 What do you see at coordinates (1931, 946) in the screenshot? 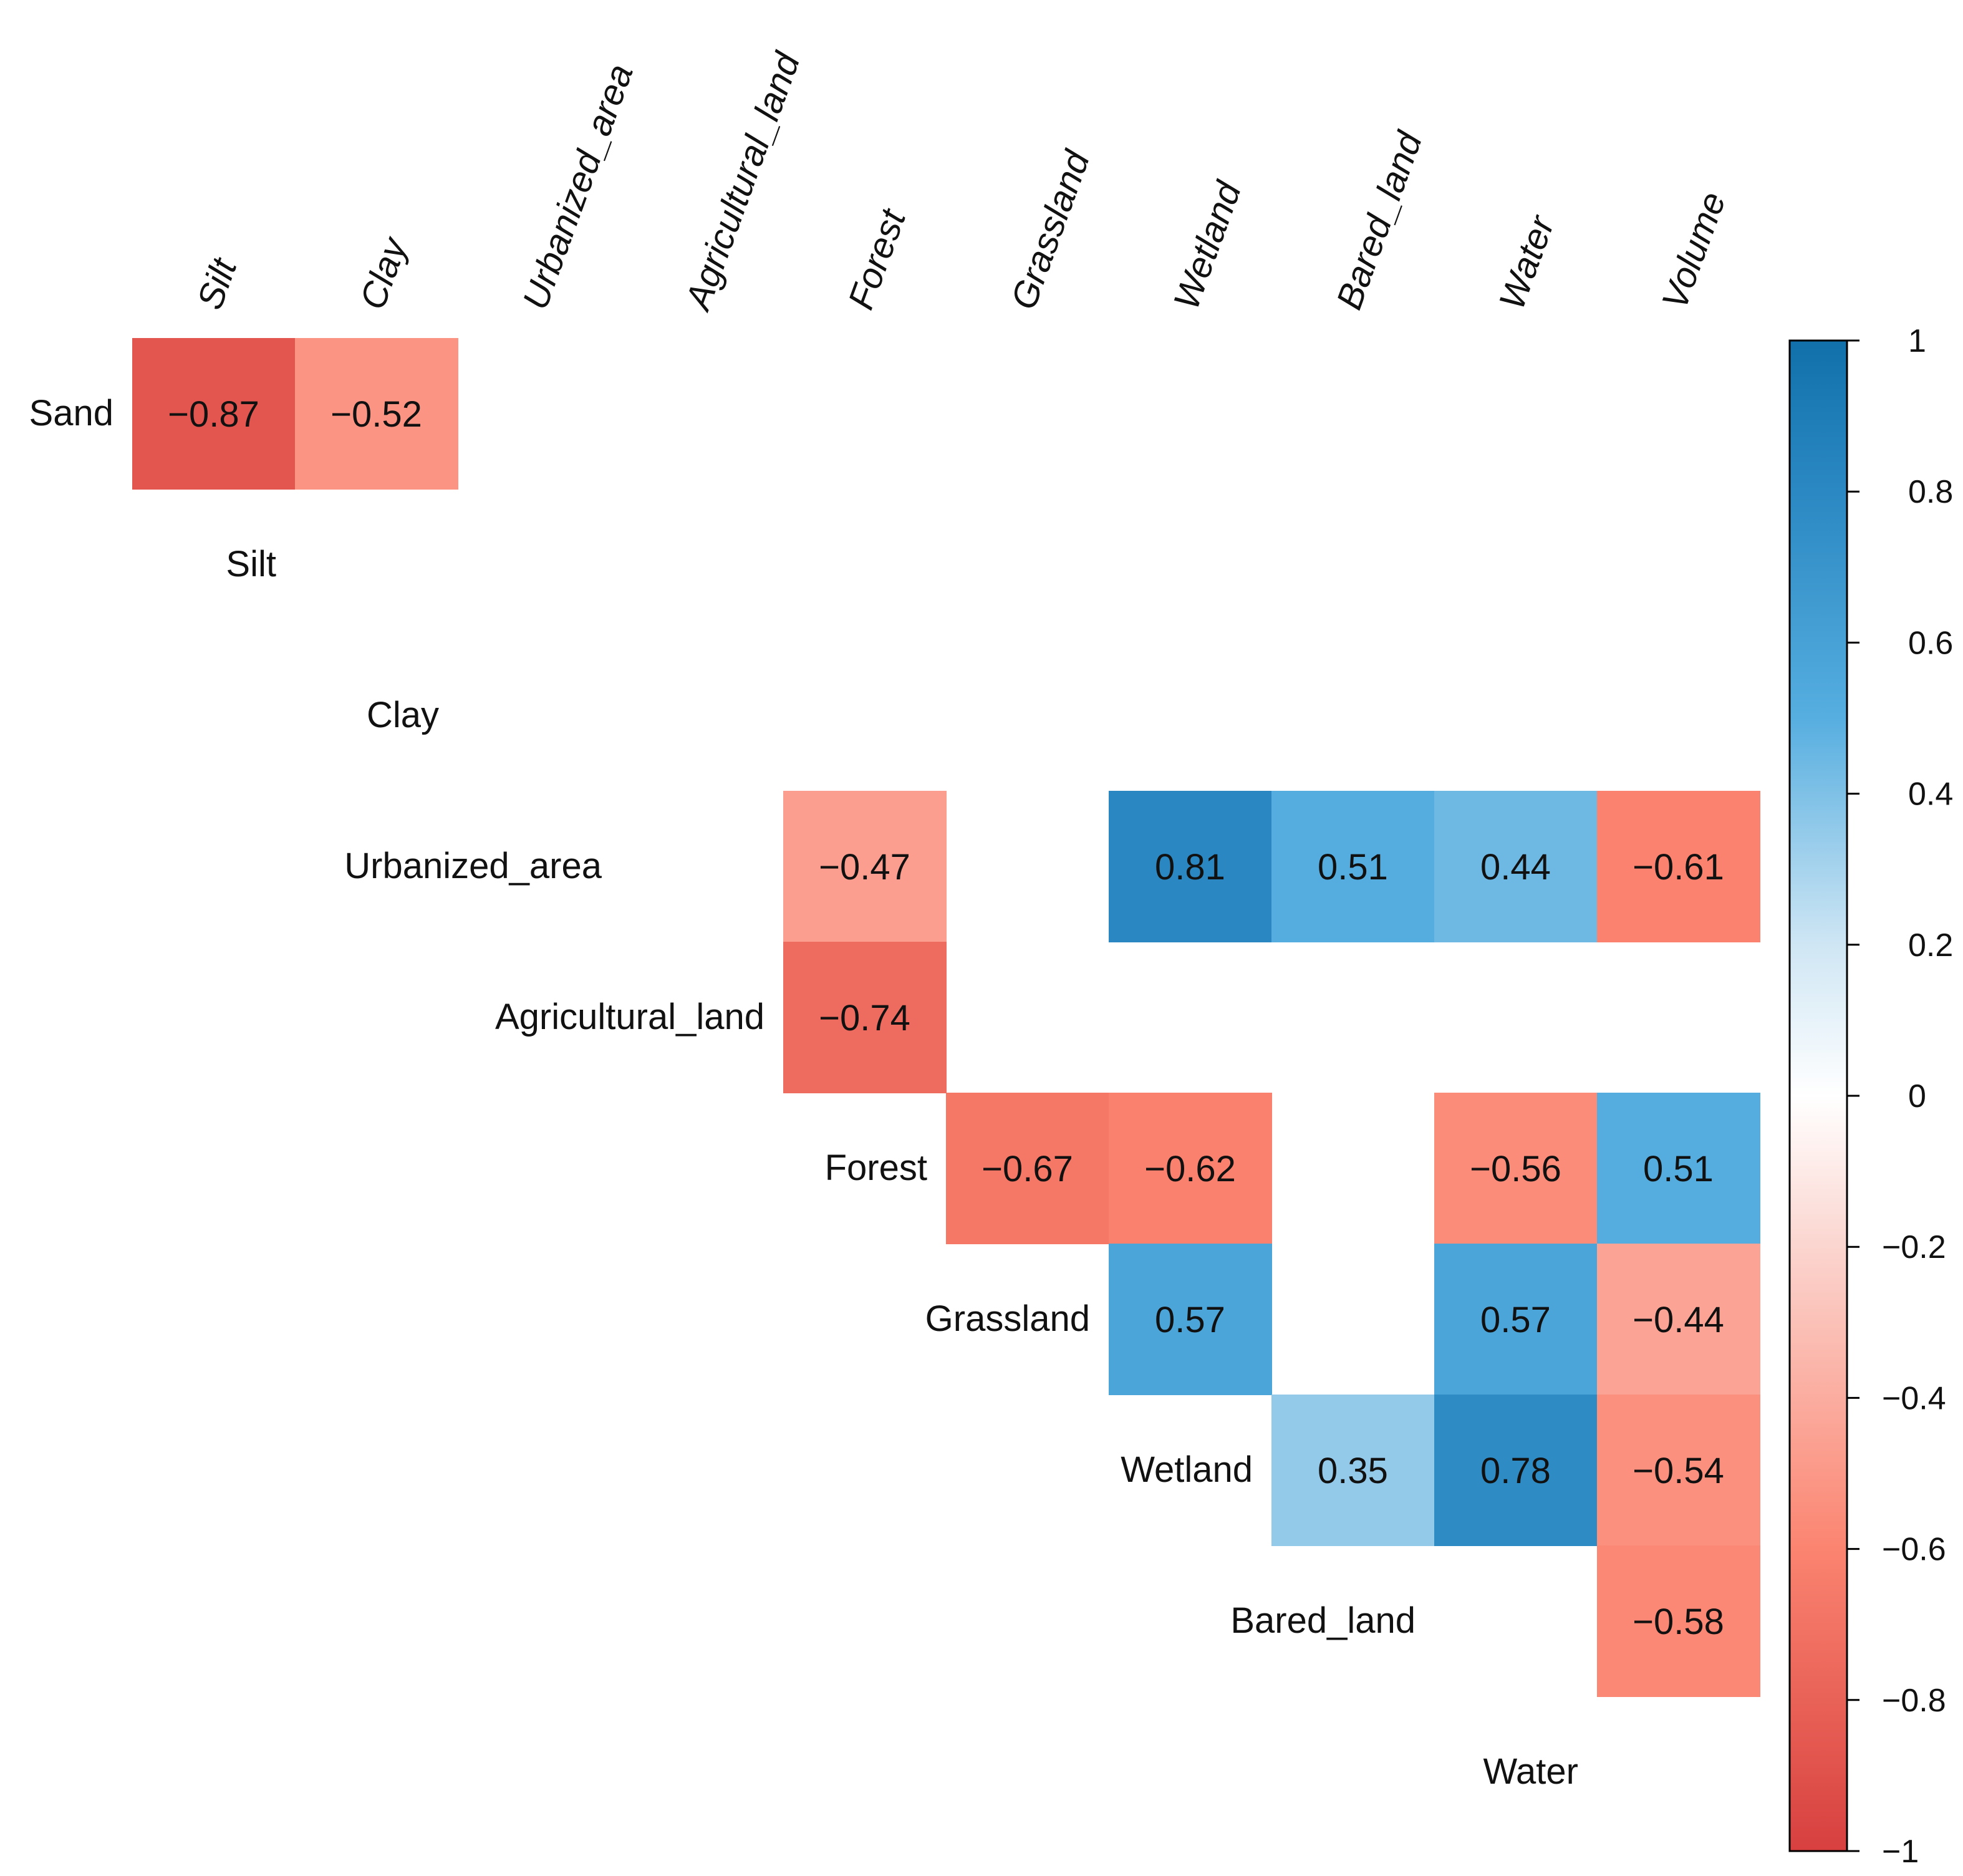
I see `colorbar-tick-label: 0.2` at bounding box center [1931, 946].